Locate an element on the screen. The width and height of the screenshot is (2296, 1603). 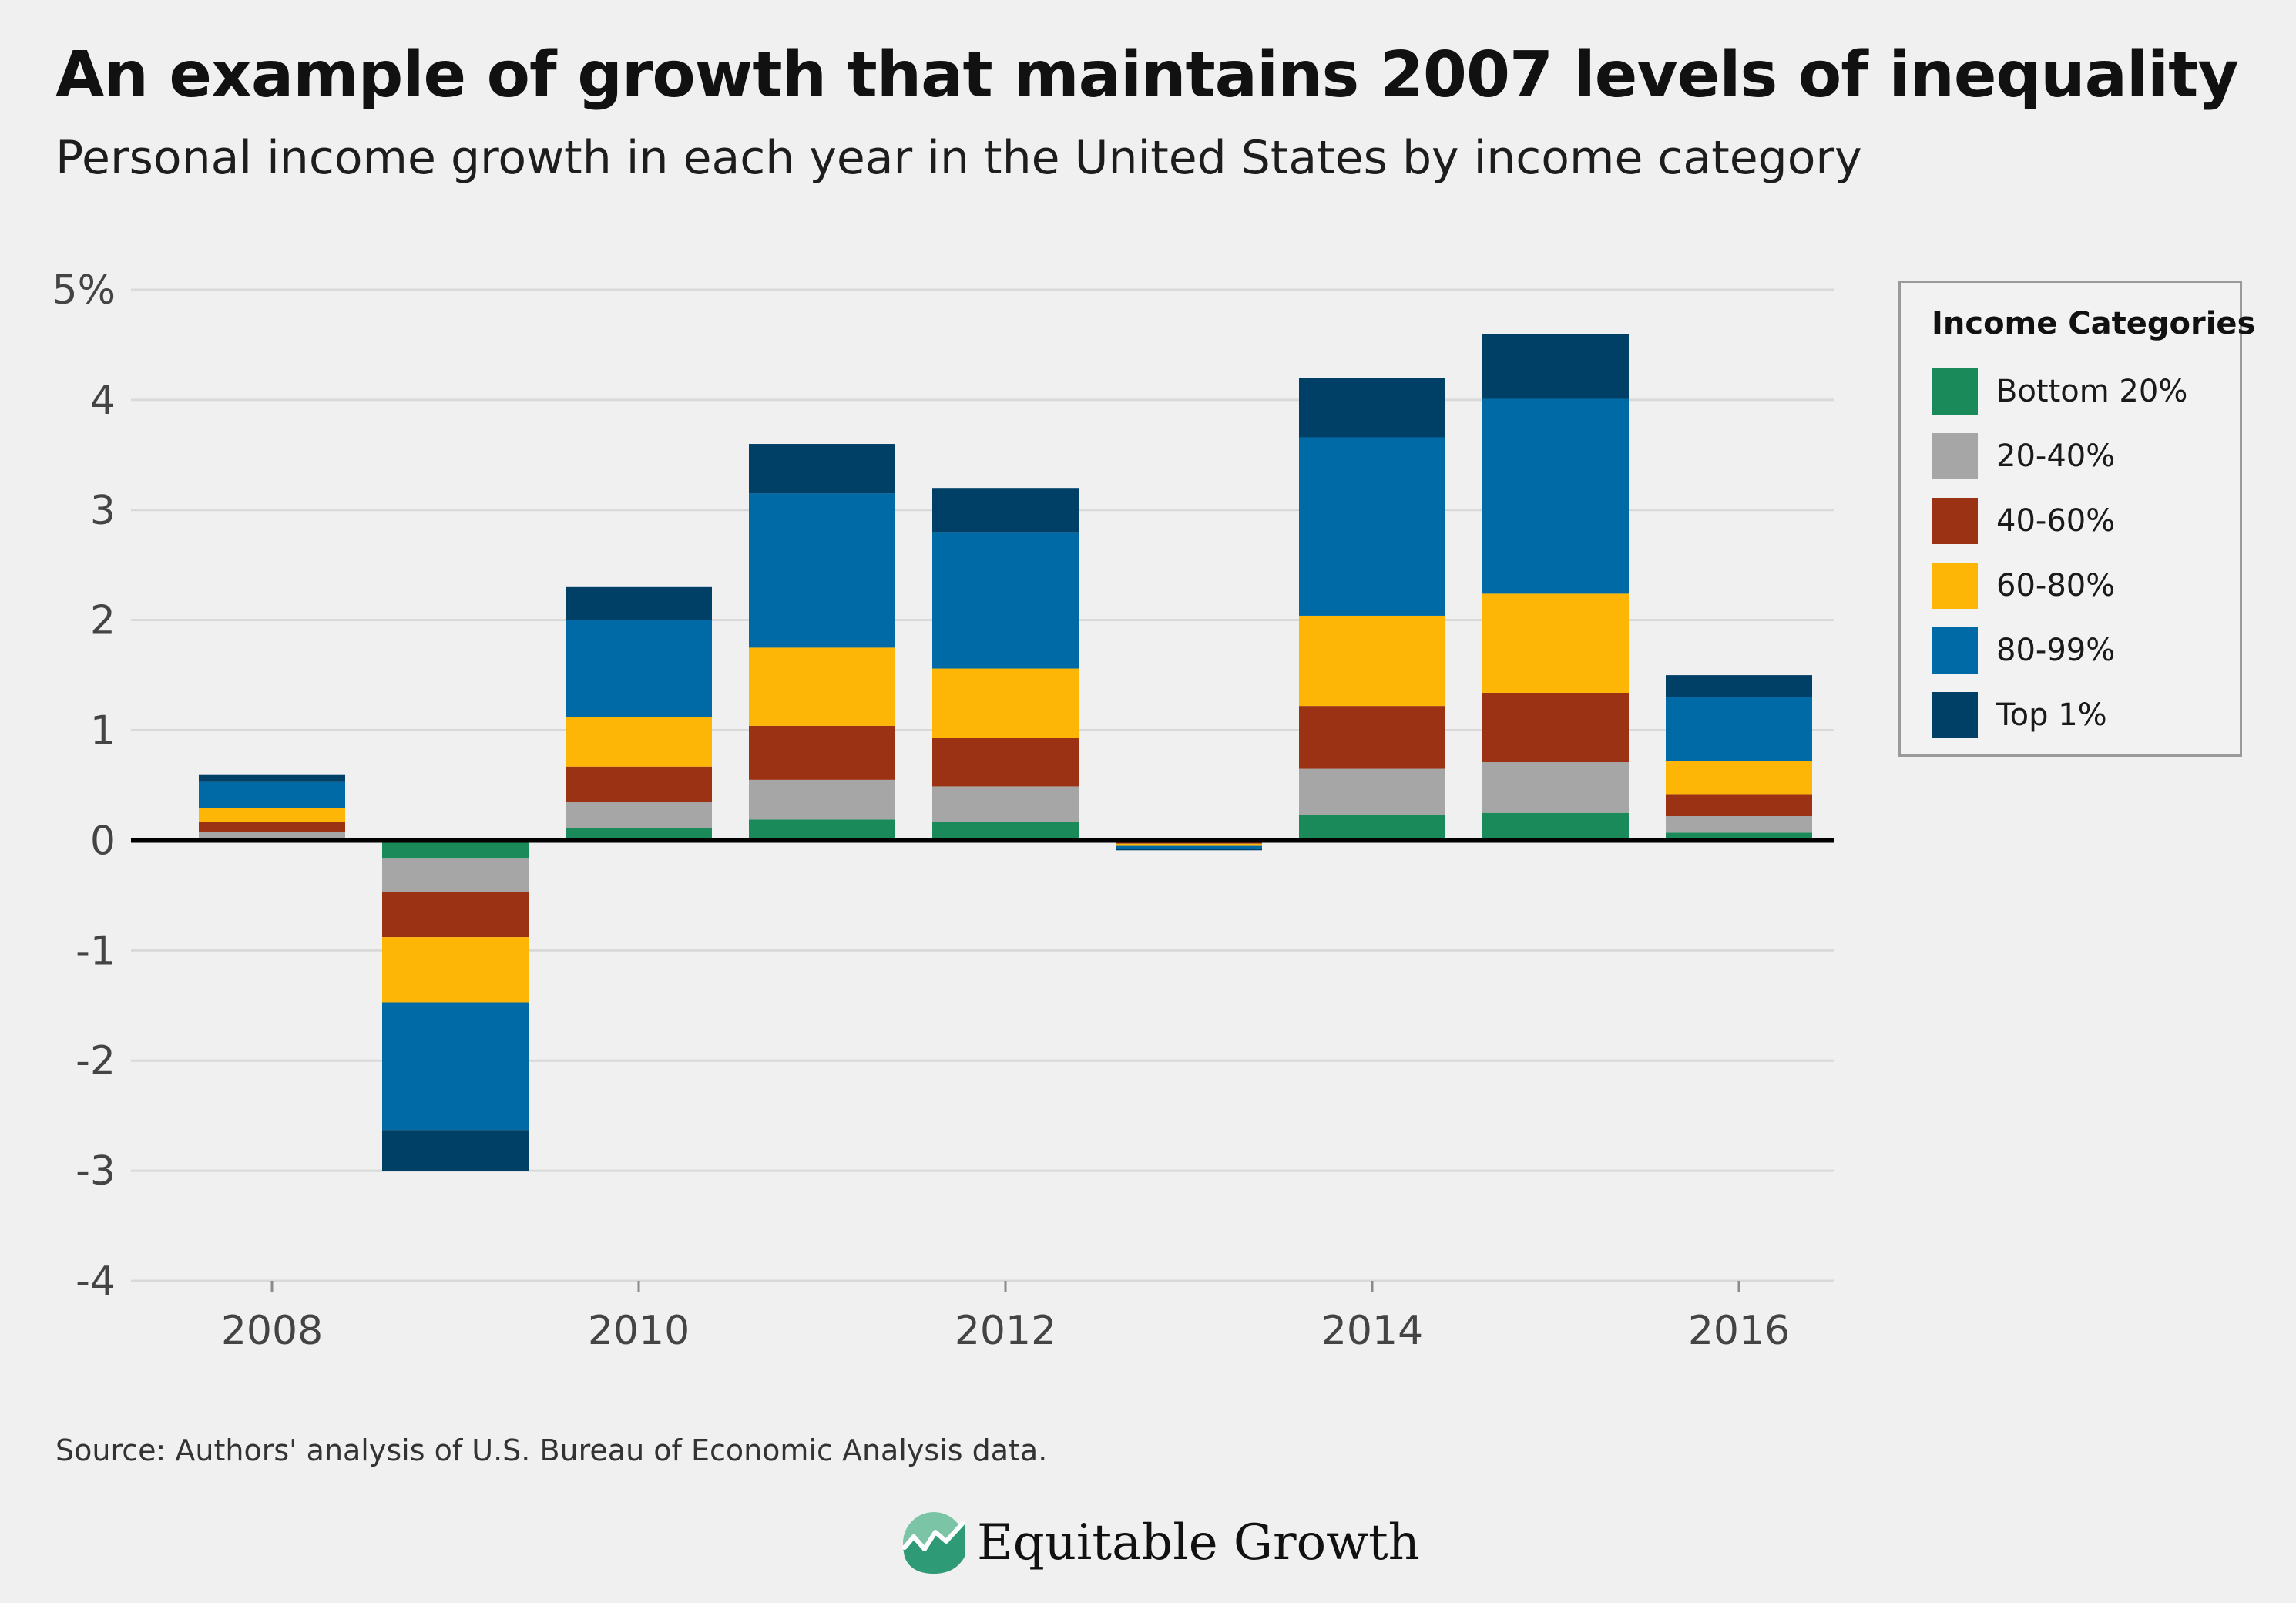
legend-item-40-60: 40-60% is located at coordinates (2086, 521).